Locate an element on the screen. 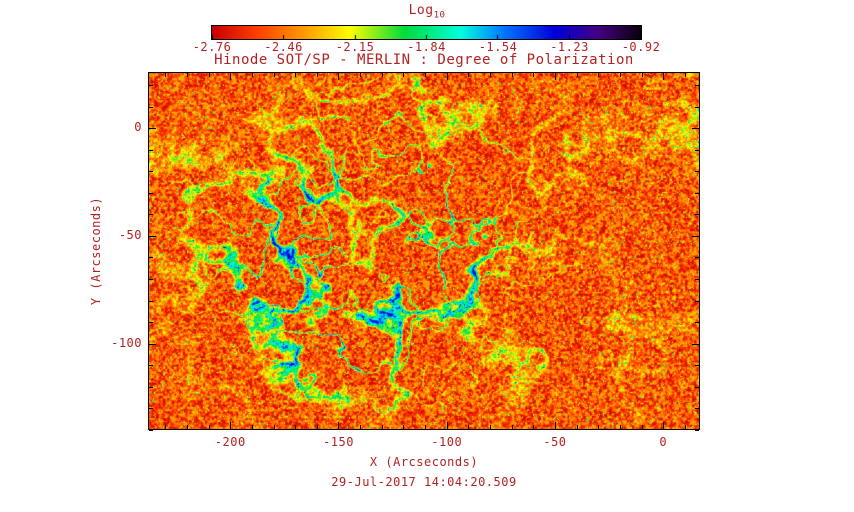  x-tick-label: -100 is located at coordinates (447, 442).